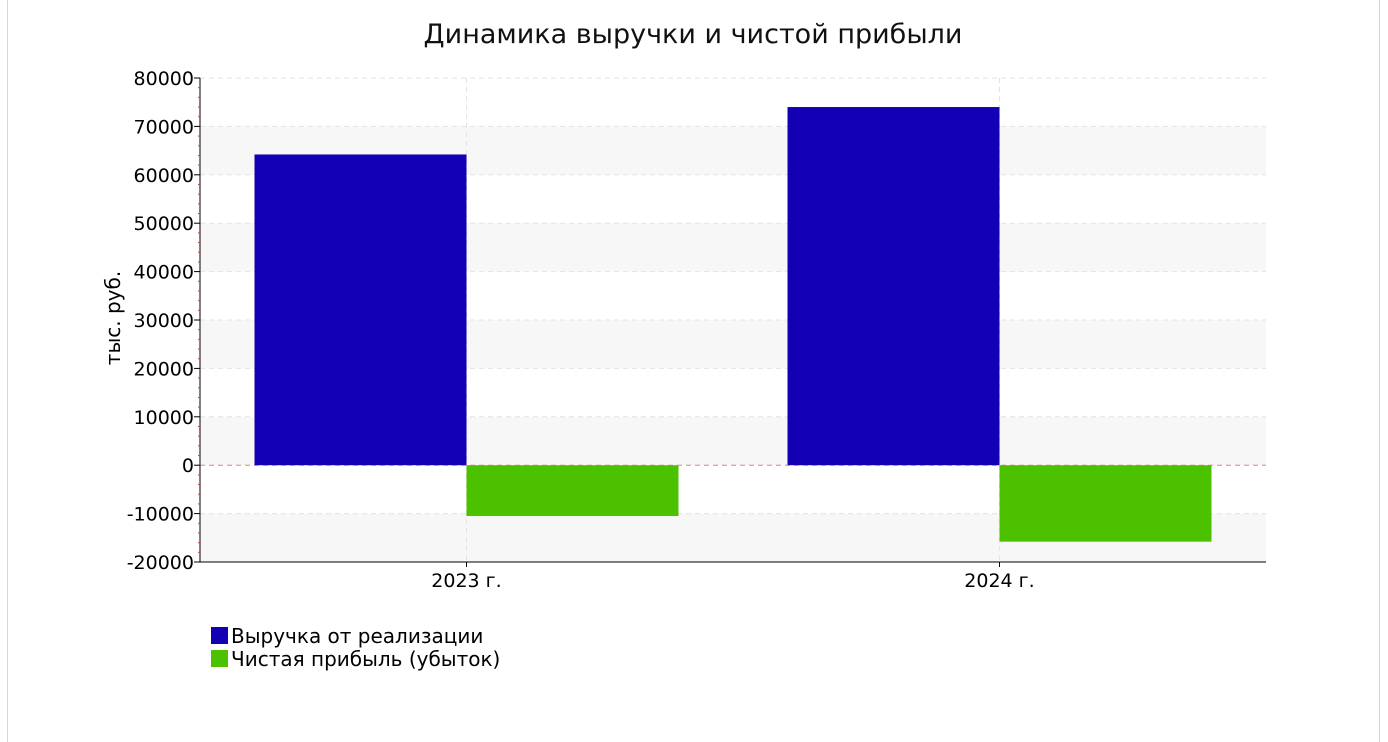  What do you see at coordinates (164, 369) in the screenshot?
I see `y-tick-label: 20000` at bounding box center [164, 369].